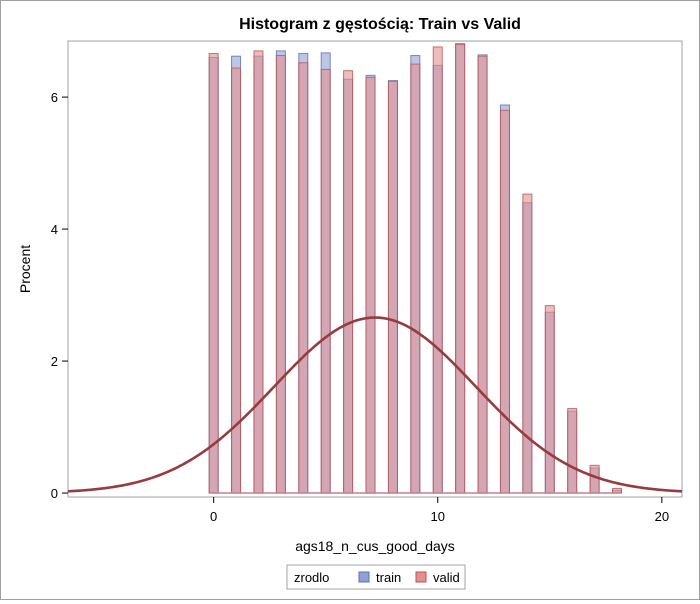  I want to click on y-tick-label: 2, so click(54, 361).